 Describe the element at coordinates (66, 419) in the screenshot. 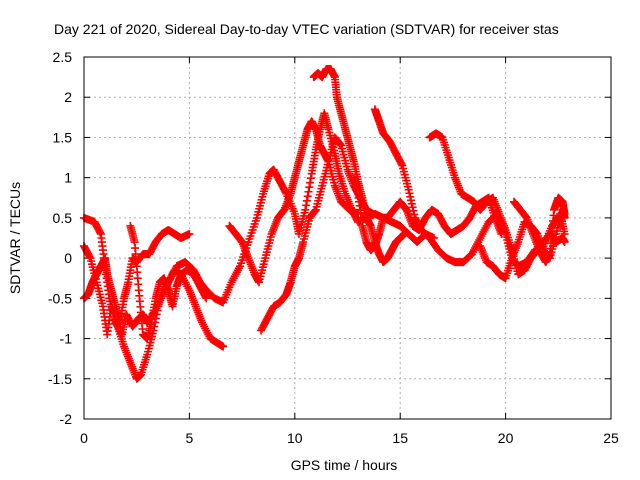

I see `y-tick-label: -2` at that location.